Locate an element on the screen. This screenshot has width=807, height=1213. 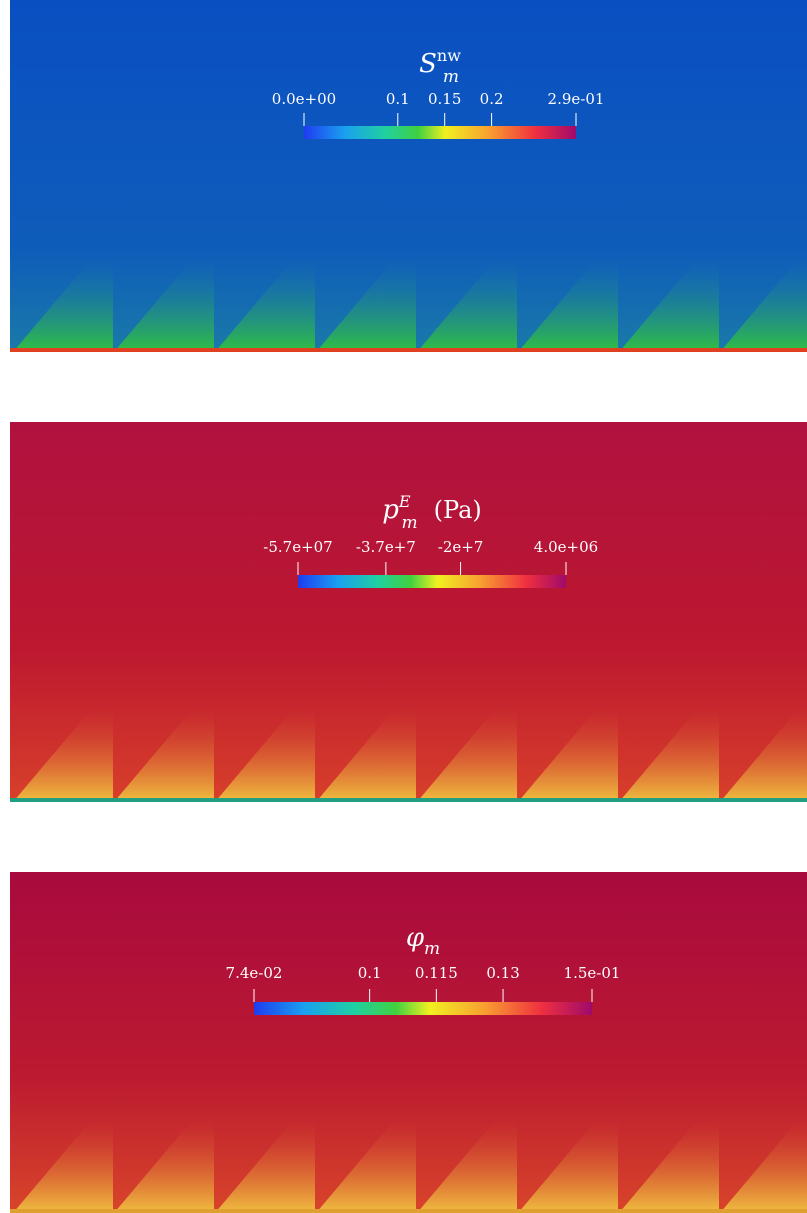
colorbar-tick-label: 0.2 is located at coordinates (492, 99).